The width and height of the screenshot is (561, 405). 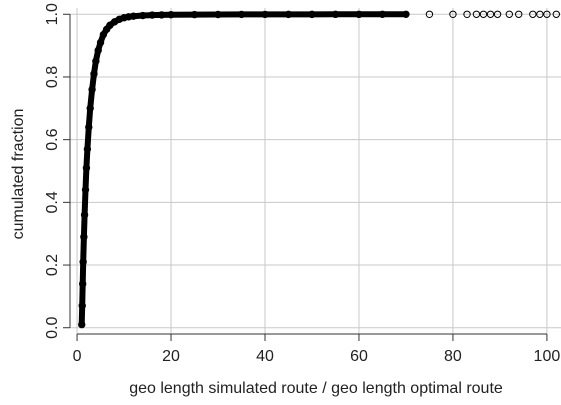 What do you see at coordinates (359, 356) in the screenshot?
I see `x-tick-label: 60` at bounding box center [359, 356].